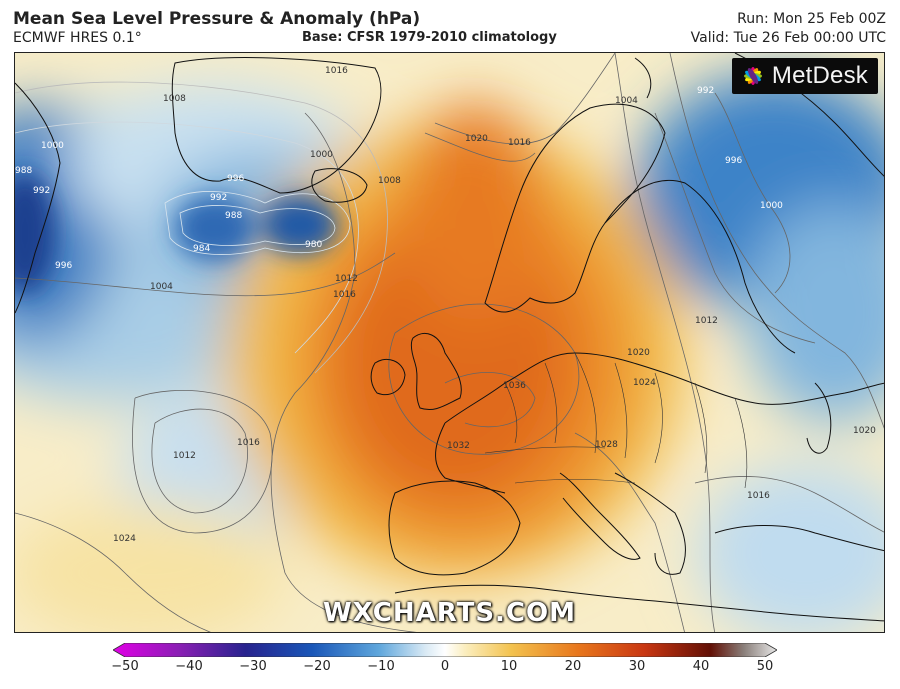 This screenshot has height=689, width=900. I want to click on colorbar-ticks: −50 −40 −30 −20 −10 0 10 20 30 40 50, so click(450, 669).